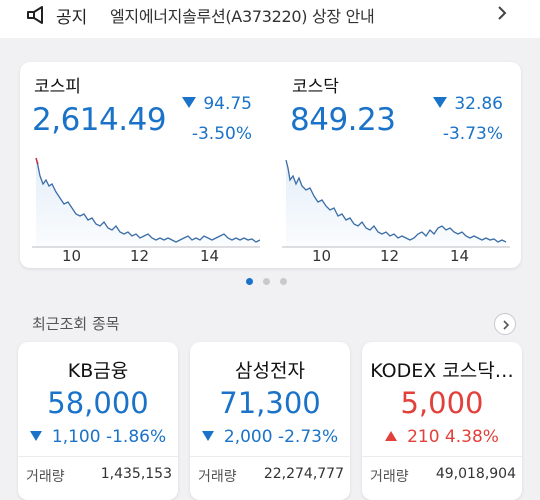  Describe the element at coordinates (76, 324) in the screenshot. I see `recent-stocks-title: 최근조회 종목` at that location.